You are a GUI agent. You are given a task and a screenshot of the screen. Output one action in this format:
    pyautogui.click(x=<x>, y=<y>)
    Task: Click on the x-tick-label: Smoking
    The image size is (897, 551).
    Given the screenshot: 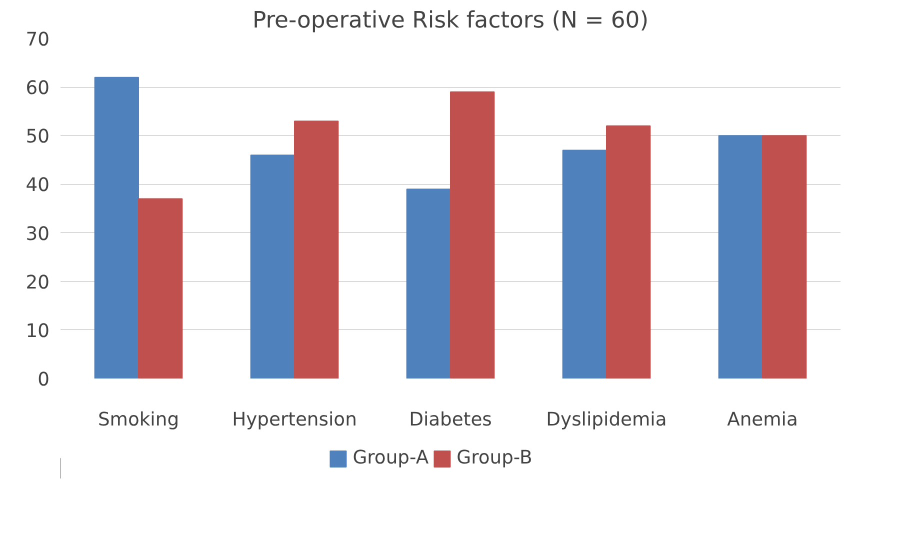 What is the action you would take?
    pyautogui.click(x=139, y=420)
    